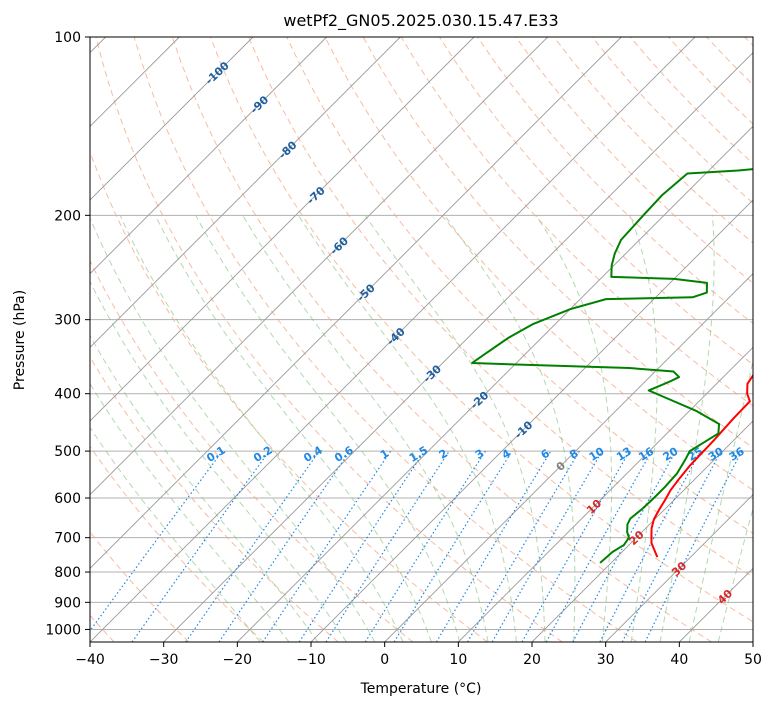 Image resolution: width=775 pixels, height=708 pixels. What do you see at coordinates (458, 660) in the screenshot?
I see `x-tick-label: 10` at bounding box center [458, 660].